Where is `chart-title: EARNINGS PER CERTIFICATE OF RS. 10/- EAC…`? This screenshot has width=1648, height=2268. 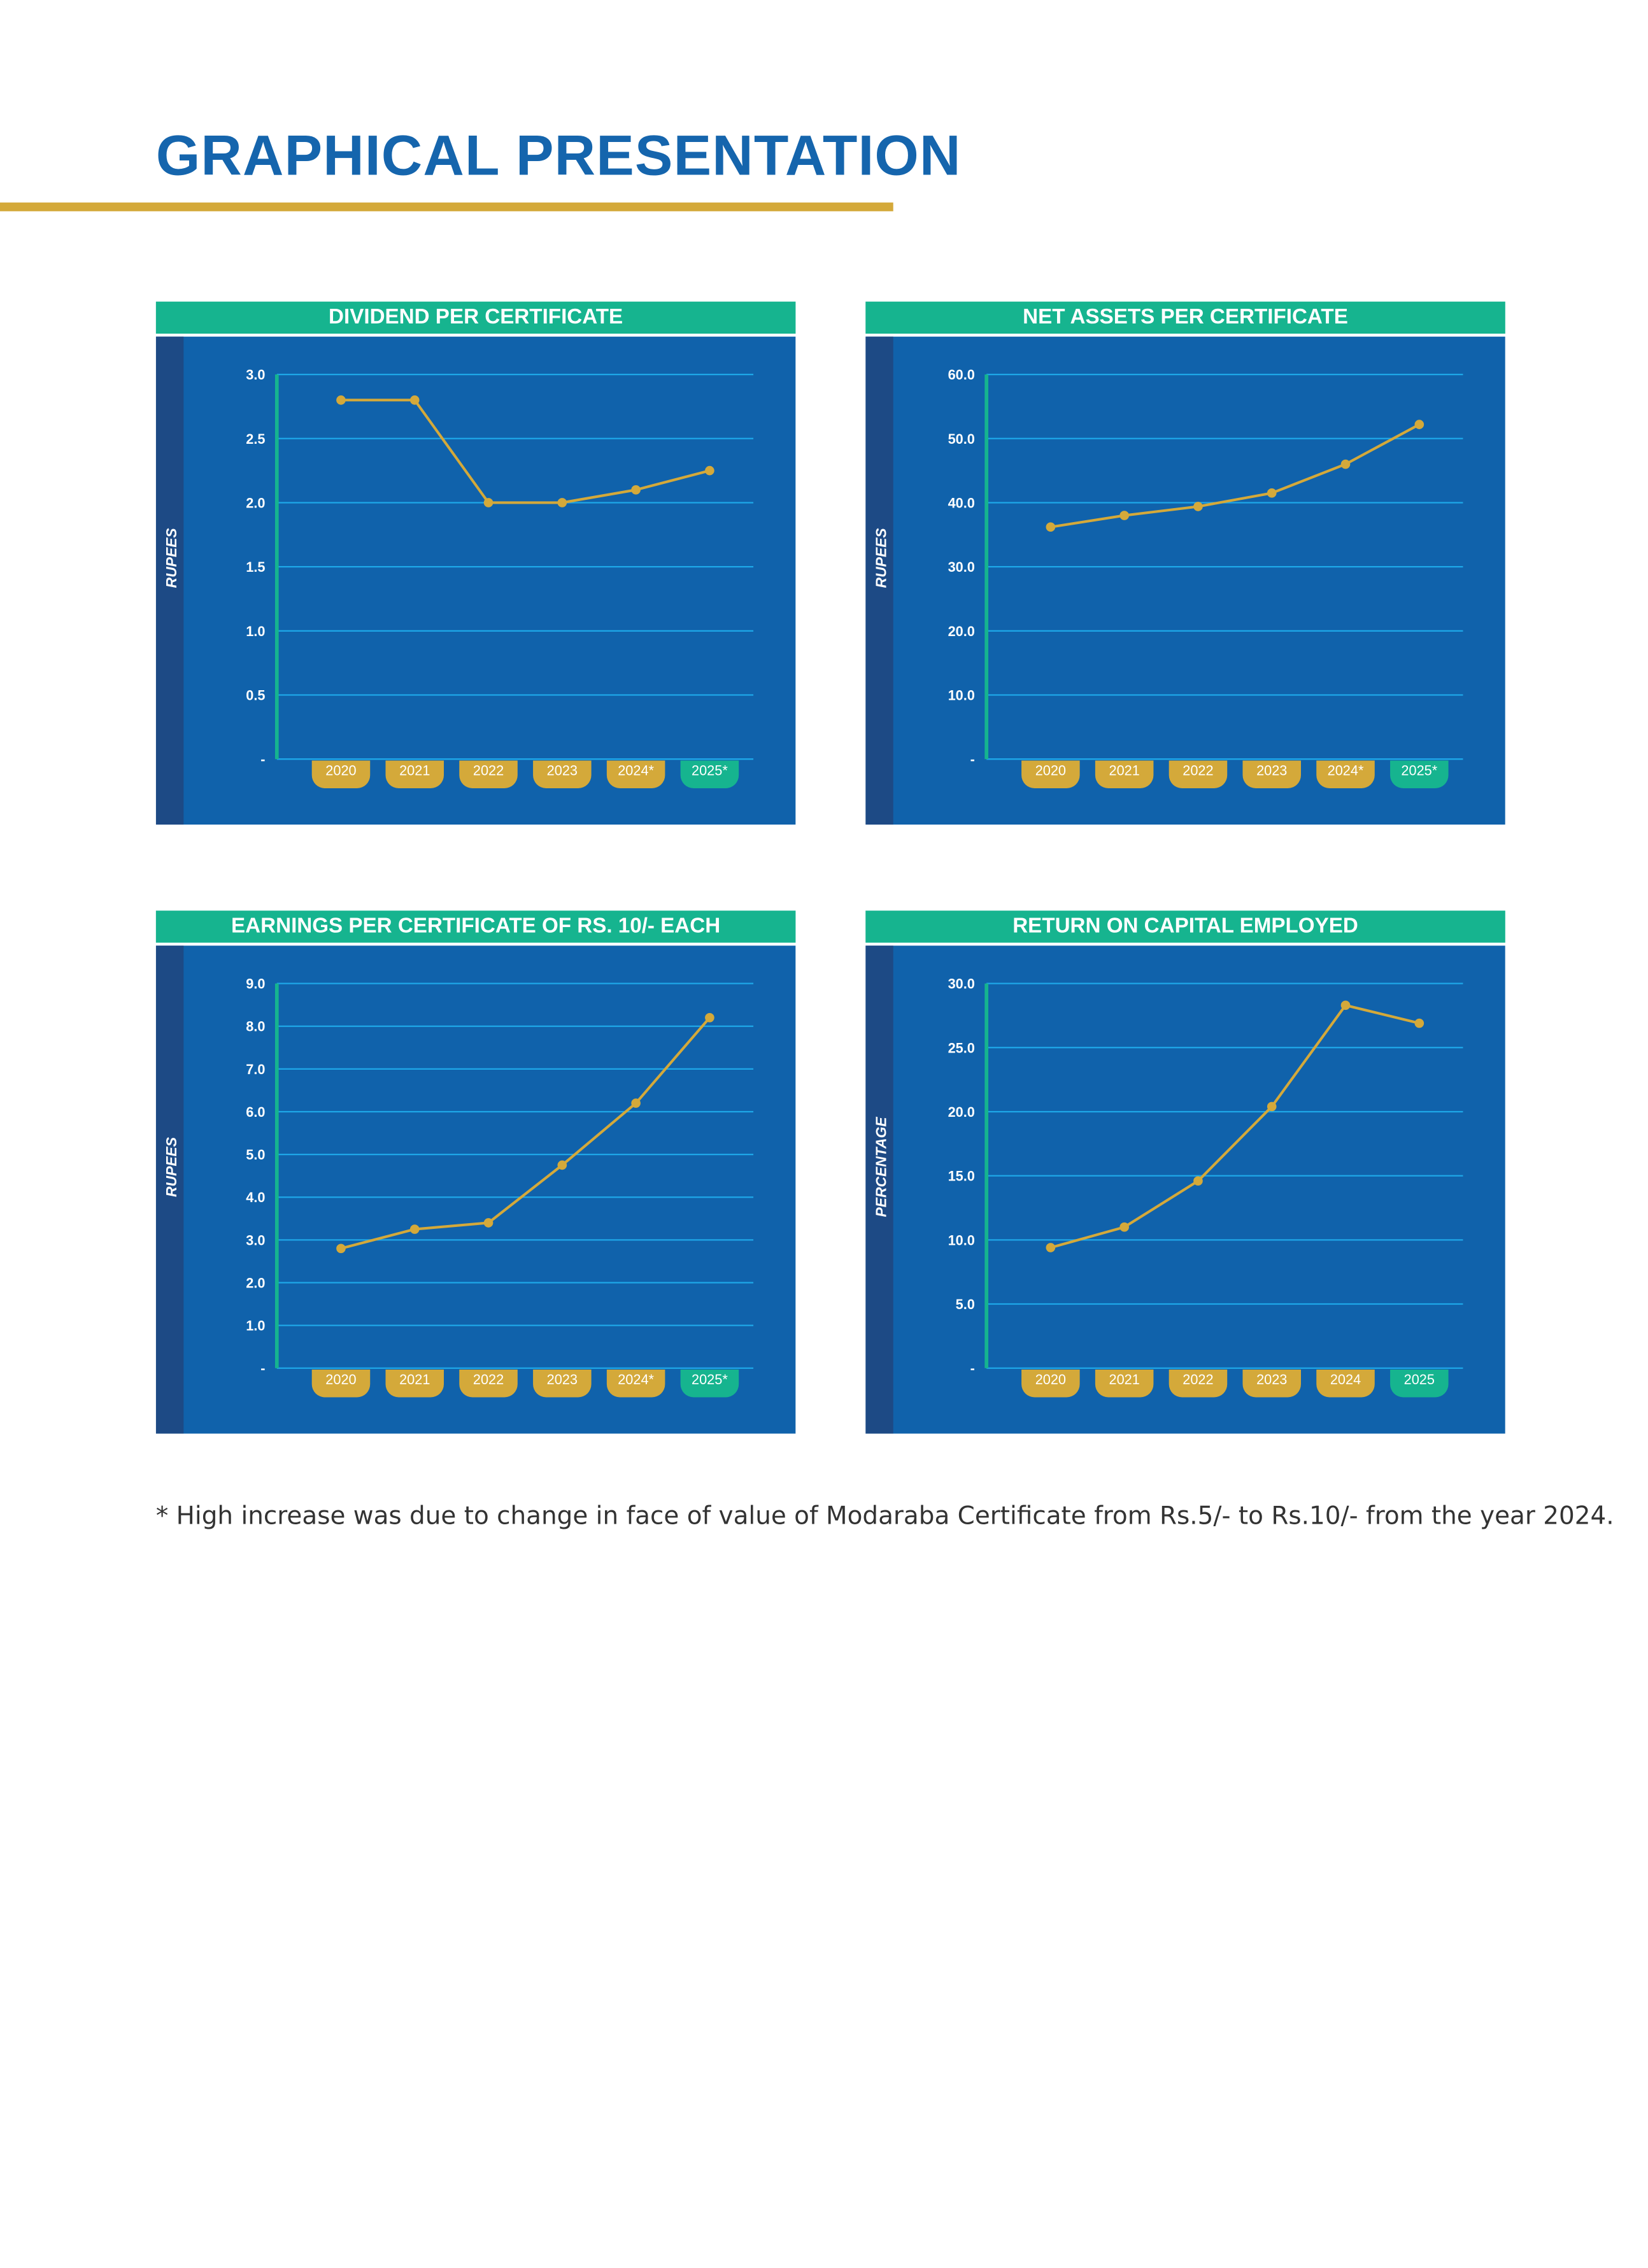 chart-title: EARNINGS PER CERTIFICATE OF RS. 10/- EAC… is located at coordinates (476, 927).